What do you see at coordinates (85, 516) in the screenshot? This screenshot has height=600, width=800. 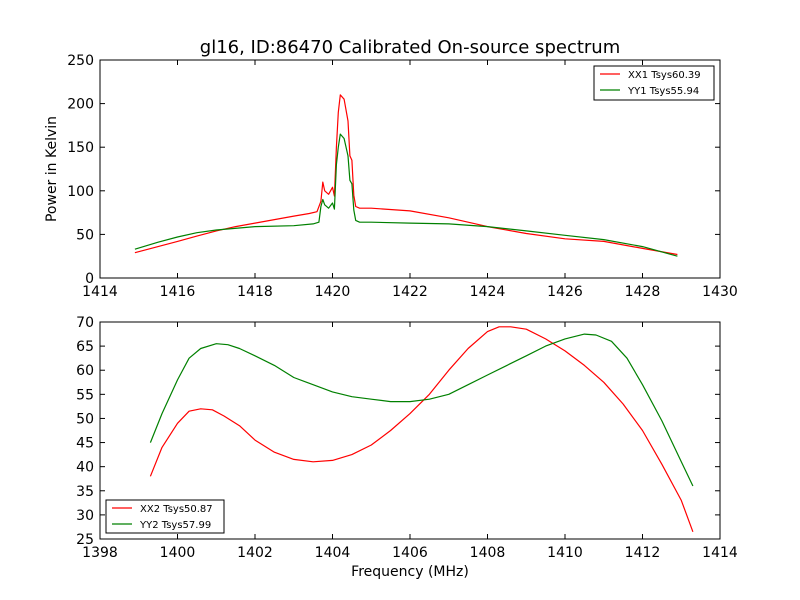 I see `y-tick-label: 30` at bounding box center [85, 516].